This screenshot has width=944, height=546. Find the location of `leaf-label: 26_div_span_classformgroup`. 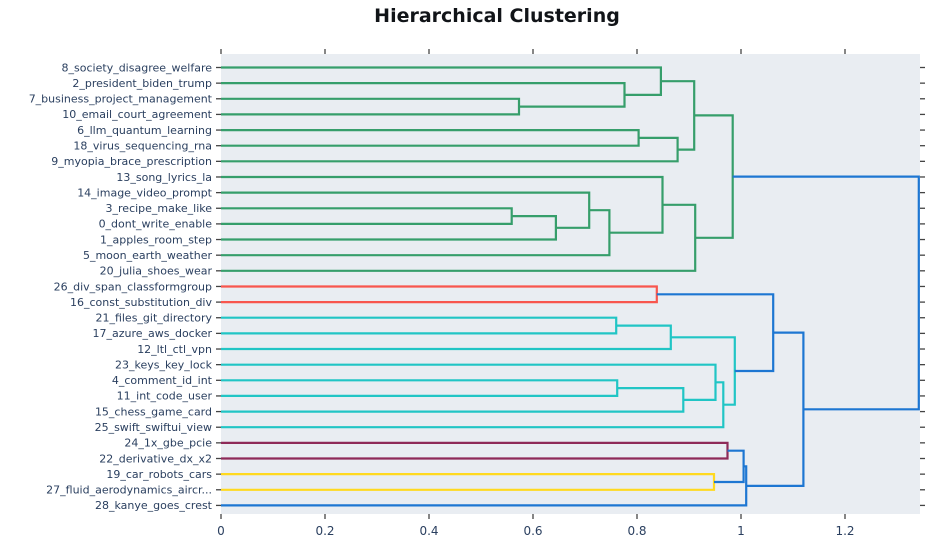

leaf-label: 26_div_span_classformgroup is located at coordinates (133, 286).